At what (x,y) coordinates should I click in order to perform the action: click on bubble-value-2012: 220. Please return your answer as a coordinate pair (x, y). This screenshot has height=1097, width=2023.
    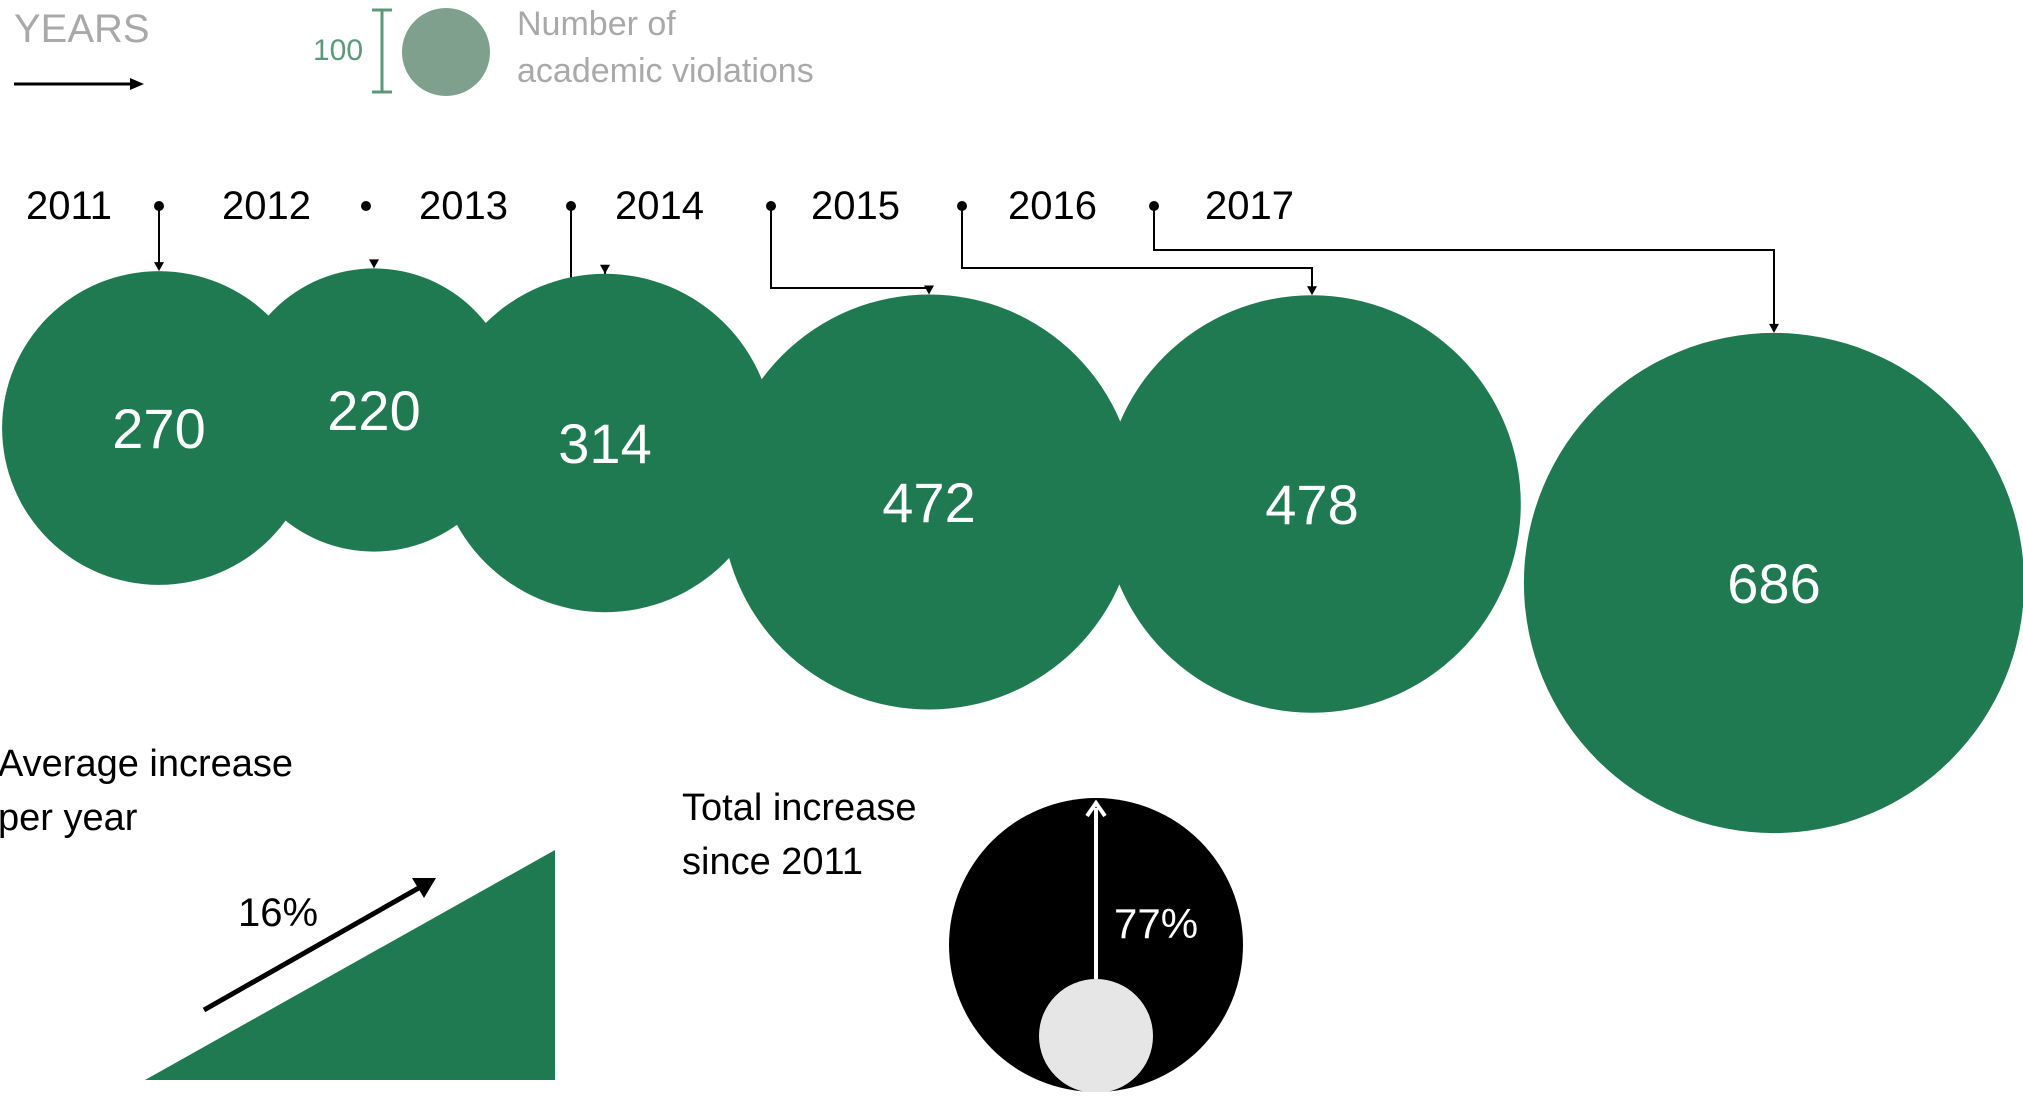
    Looking at the image, I should click on (373, 410).